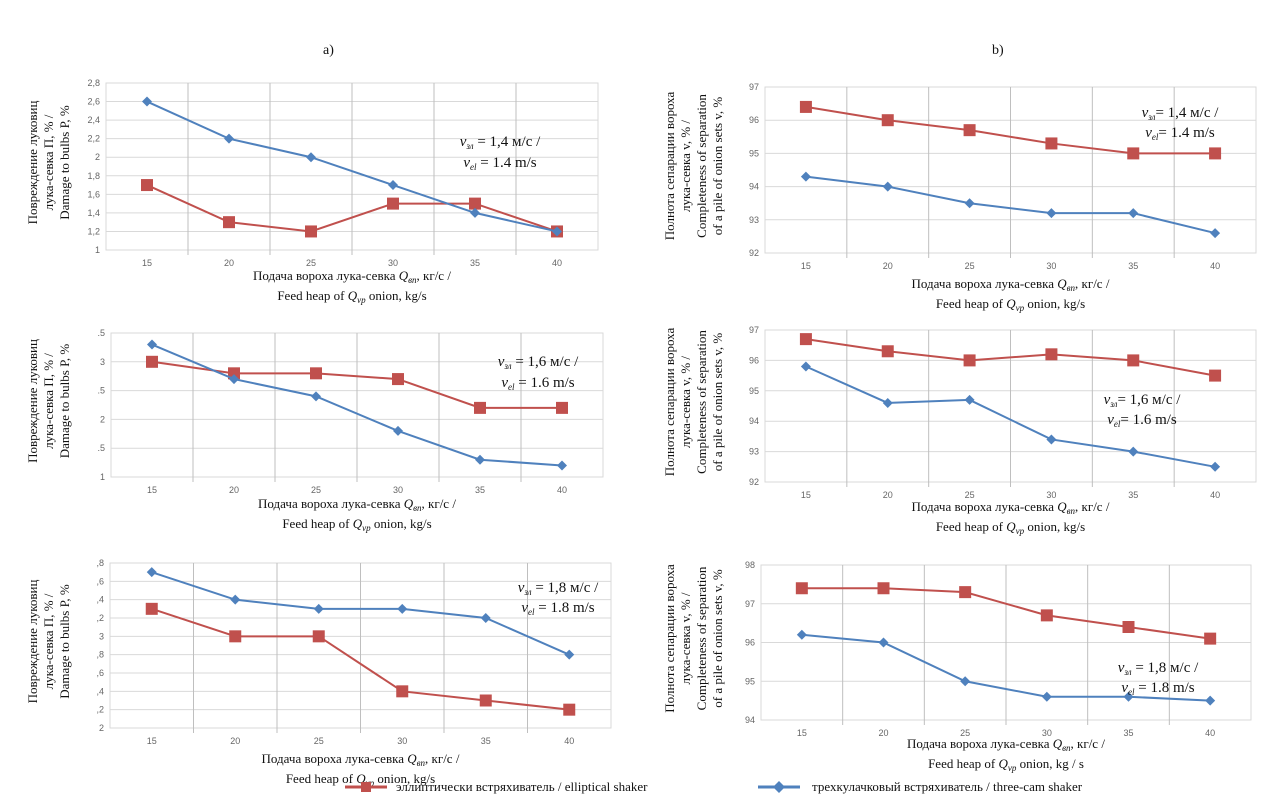  Describe the element at coordinates (685, 166) in the screenshot. I see `y-title-line: лука-севка v, % /` at that location.